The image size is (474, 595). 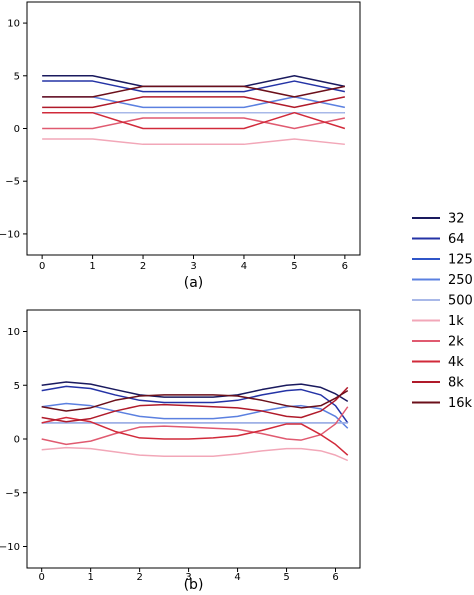 I want to click on panel-caption: (a), so click(x=194, y=283).